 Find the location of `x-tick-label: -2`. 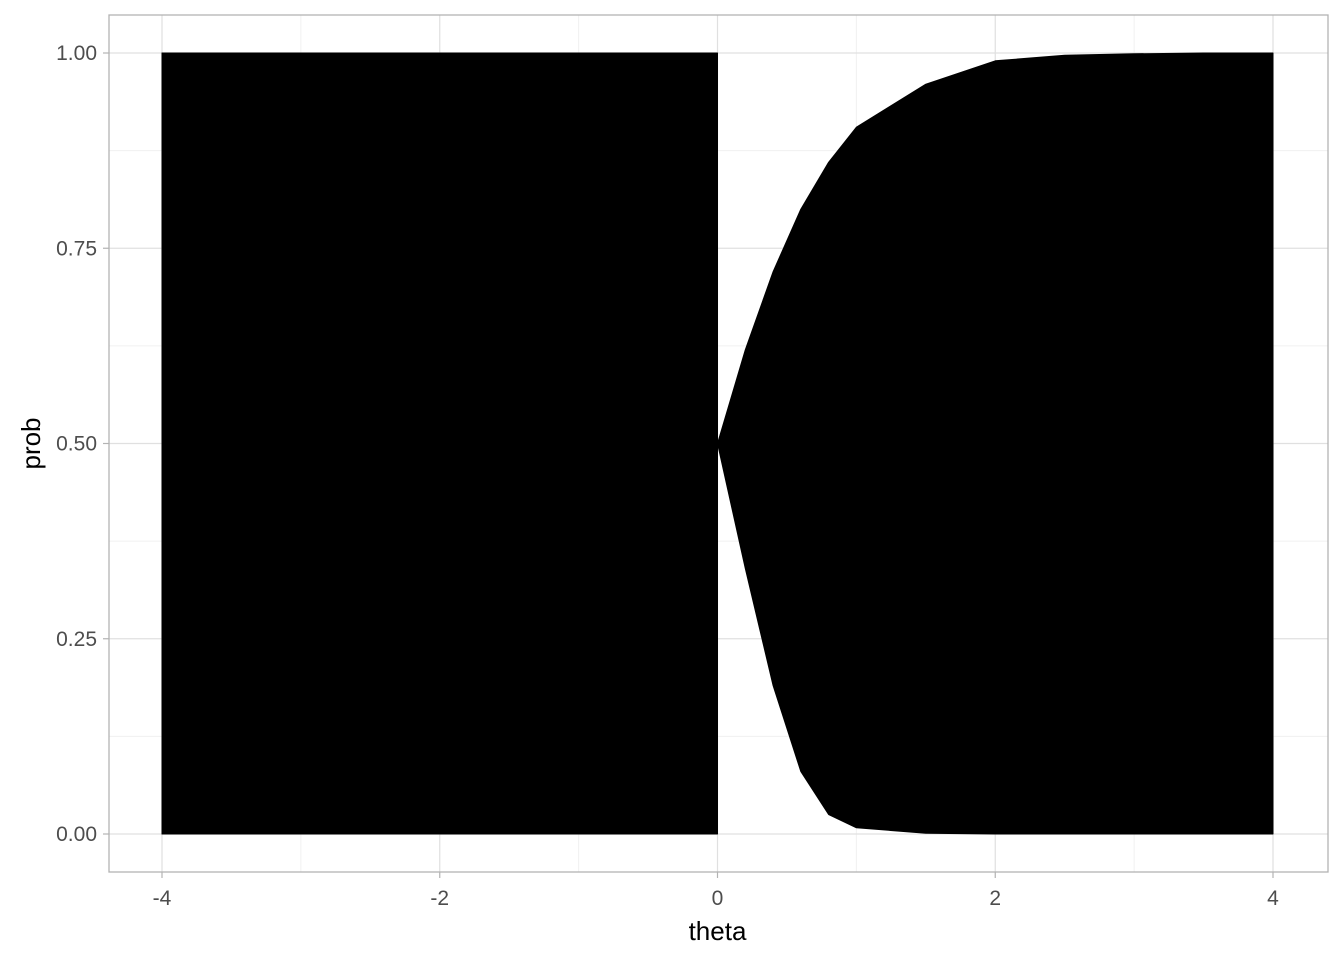

x-tick-label: -2 is located at coordinates (439, 898).